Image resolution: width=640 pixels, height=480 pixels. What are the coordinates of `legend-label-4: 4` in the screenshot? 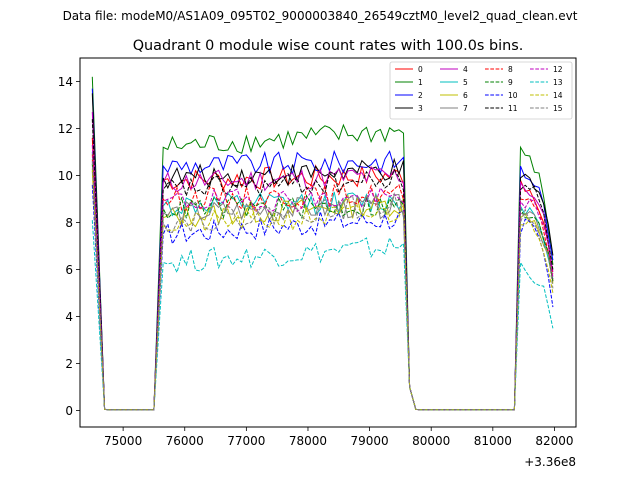 It's located at (465, 69).